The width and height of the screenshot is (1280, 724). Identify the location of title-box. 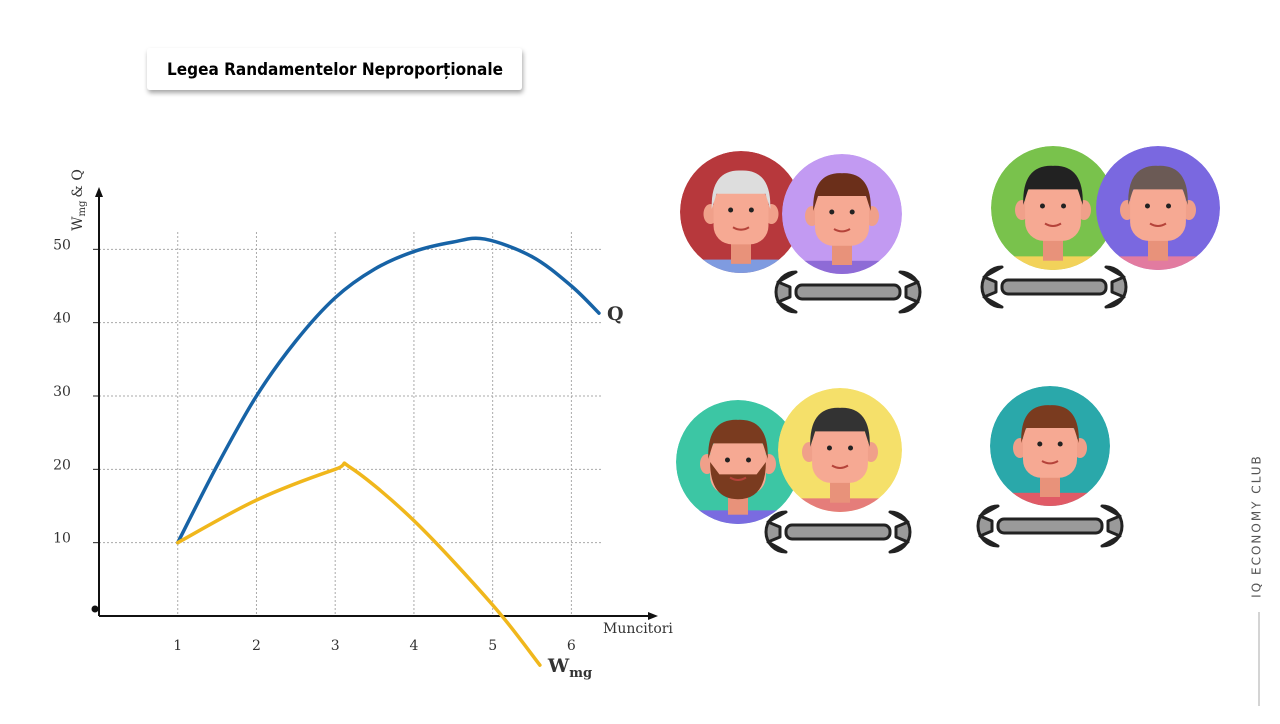
(334, 69).